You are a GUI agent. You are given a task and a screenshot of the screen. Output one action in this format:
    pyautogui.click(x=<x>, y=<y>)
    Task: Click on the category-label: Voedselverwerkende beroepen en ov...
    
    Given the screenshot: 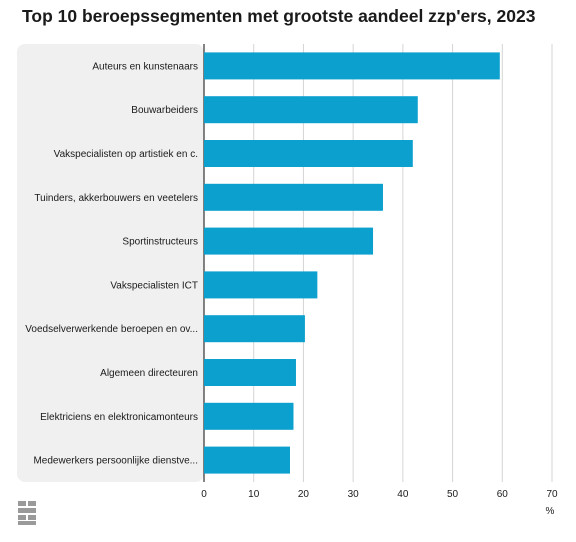 What is the action you would take?
    pyautogui.click(x=111, y=329)
    